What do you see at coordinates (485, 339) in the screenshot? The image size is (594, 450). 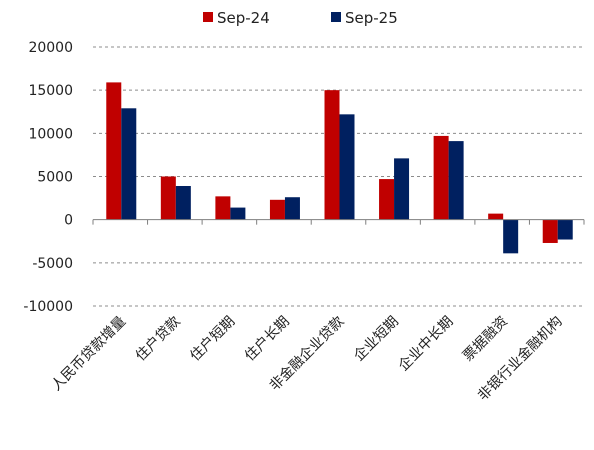 I see `x-tick-label: 票据融资` at bounding box center [485, 339].